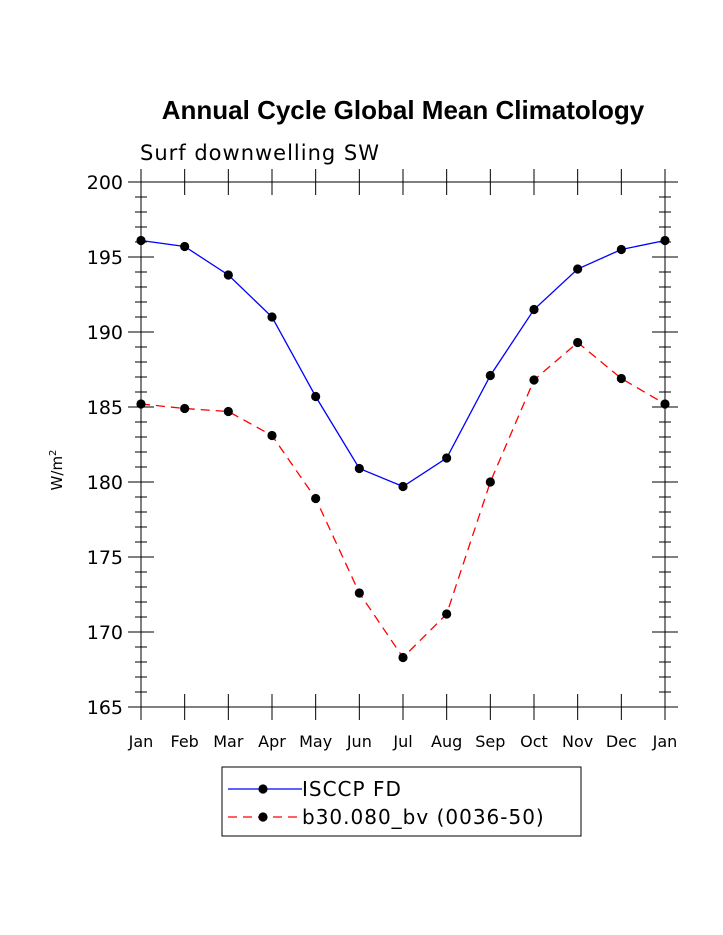 The image size is (723, 935). Describe the element at coordinates (359, 741) in the screenshot. I see `x-tick-label: Jun` at that location.